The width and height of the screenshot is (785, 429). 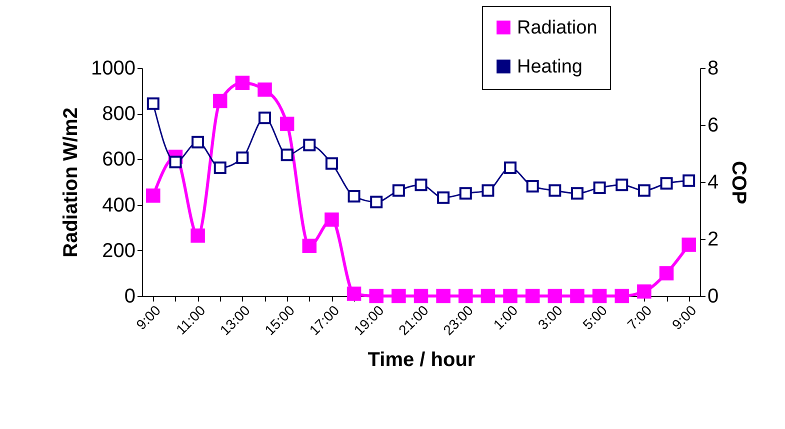 I want to click on y2-tick-label: 2, so click(x=713, y=239).